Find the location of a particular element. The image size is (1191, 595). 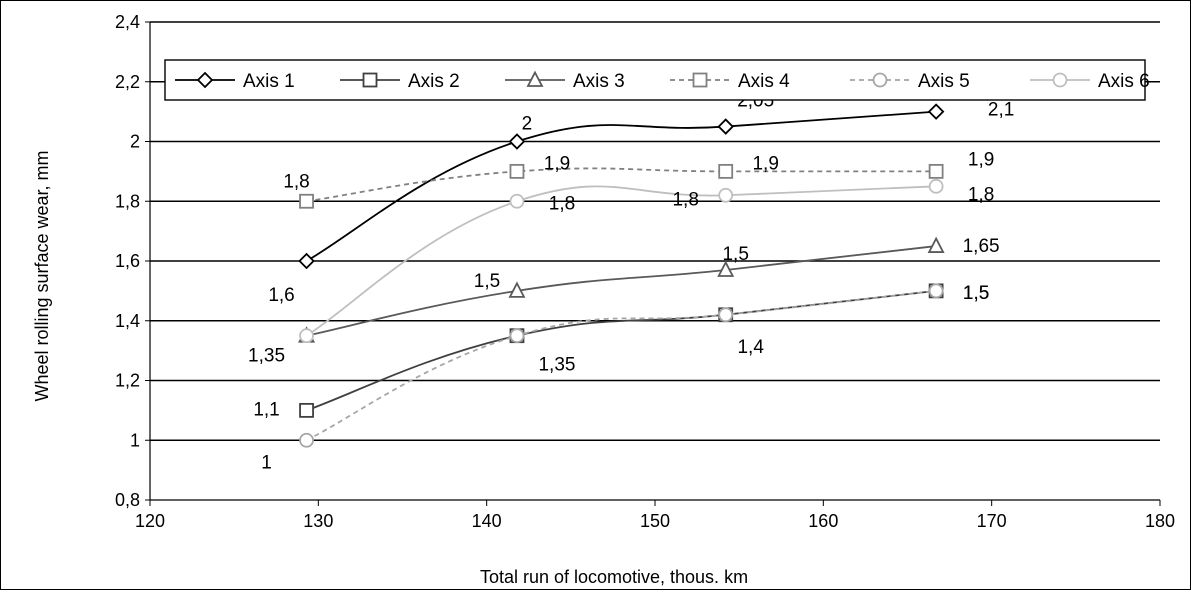

data-label: 1,4 is located at coordinates (750, 347).